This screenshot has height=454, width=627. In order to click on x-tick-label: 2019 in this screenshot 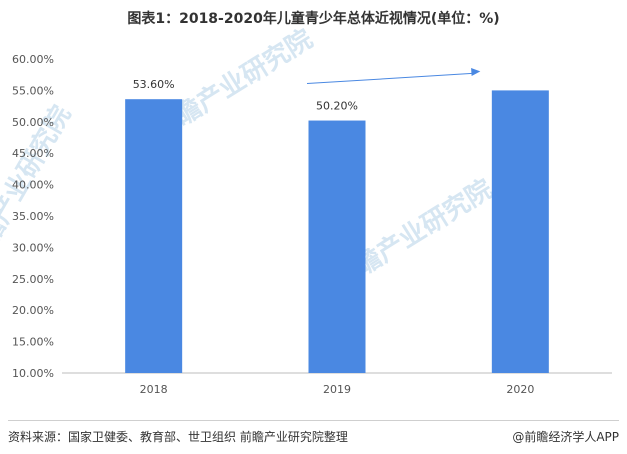, I will do `click(337, 389)`.